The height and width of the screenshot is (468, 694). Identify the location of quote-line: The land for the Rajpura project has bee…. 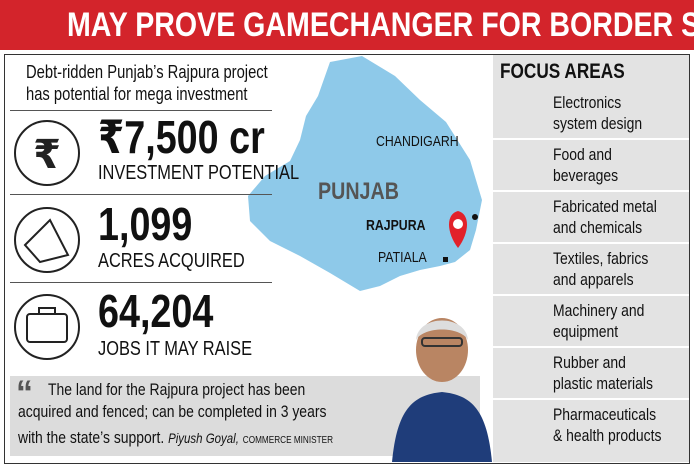
(177, 389).